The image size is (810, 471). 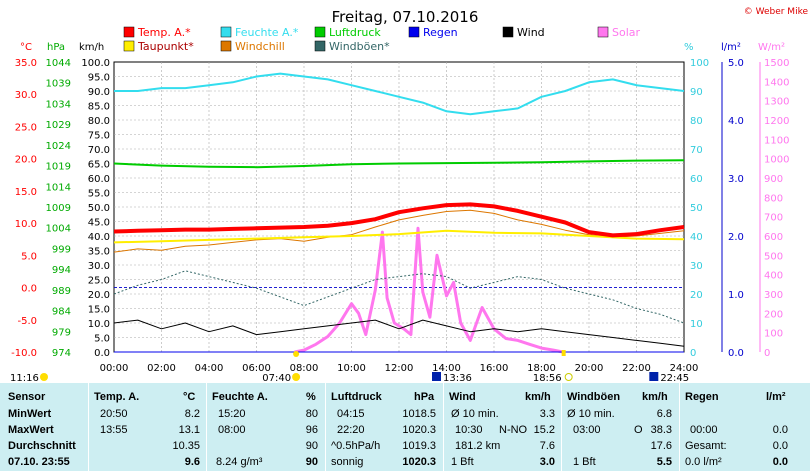 I want to click on pressure-unit: hPa, so click(x=56, y=47).